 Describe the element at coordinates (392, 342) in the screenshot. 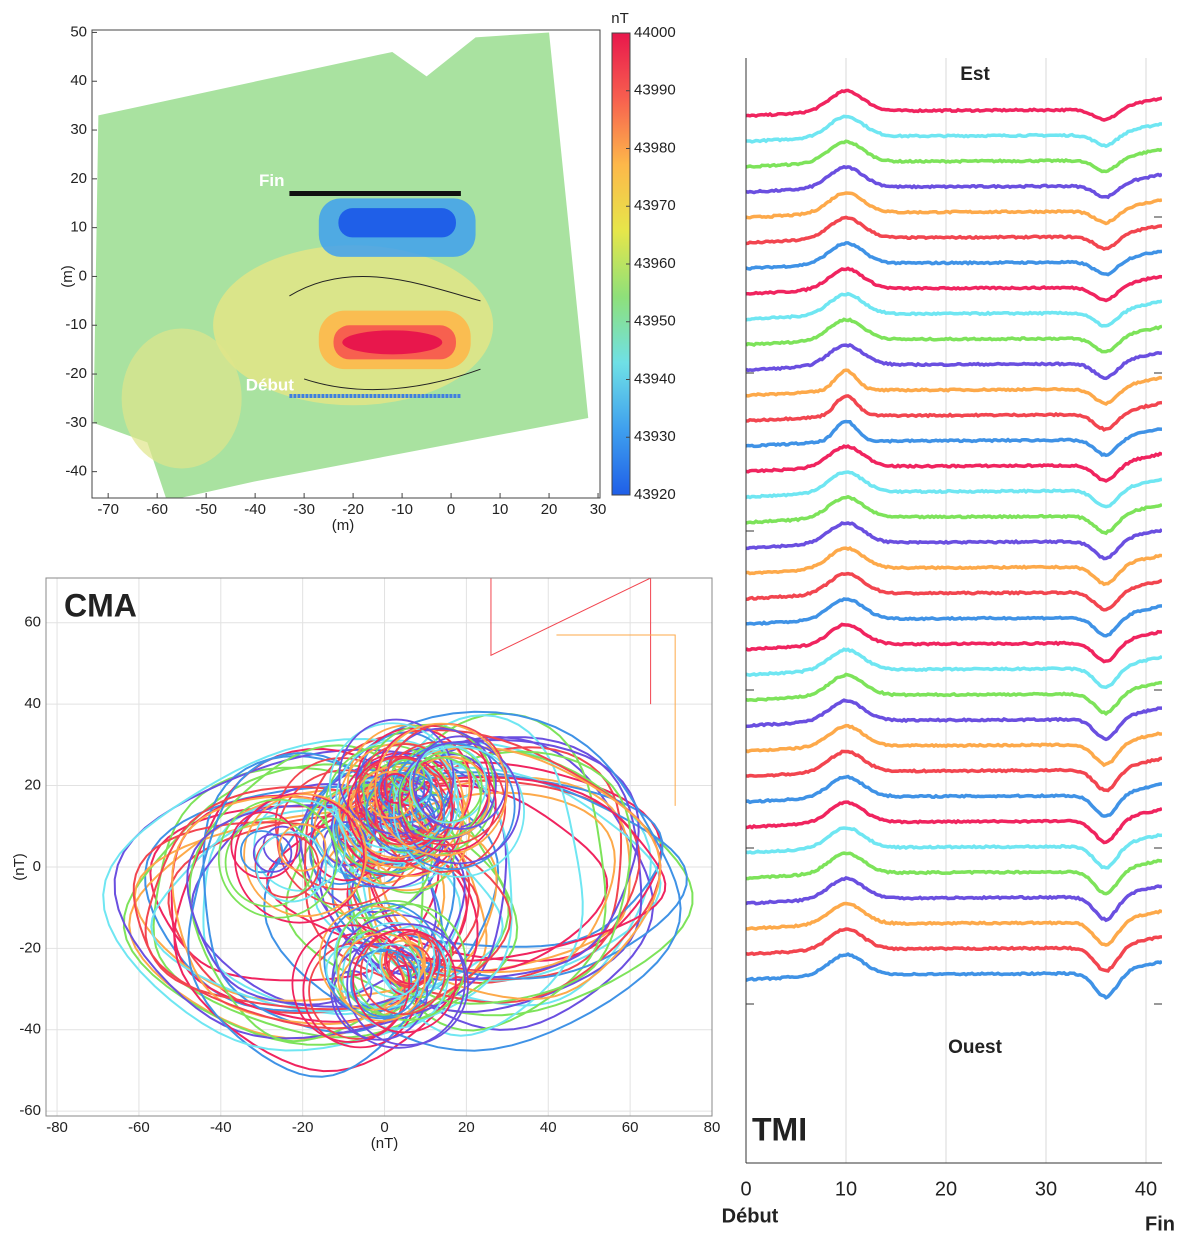

I see `high-peak` at that location.